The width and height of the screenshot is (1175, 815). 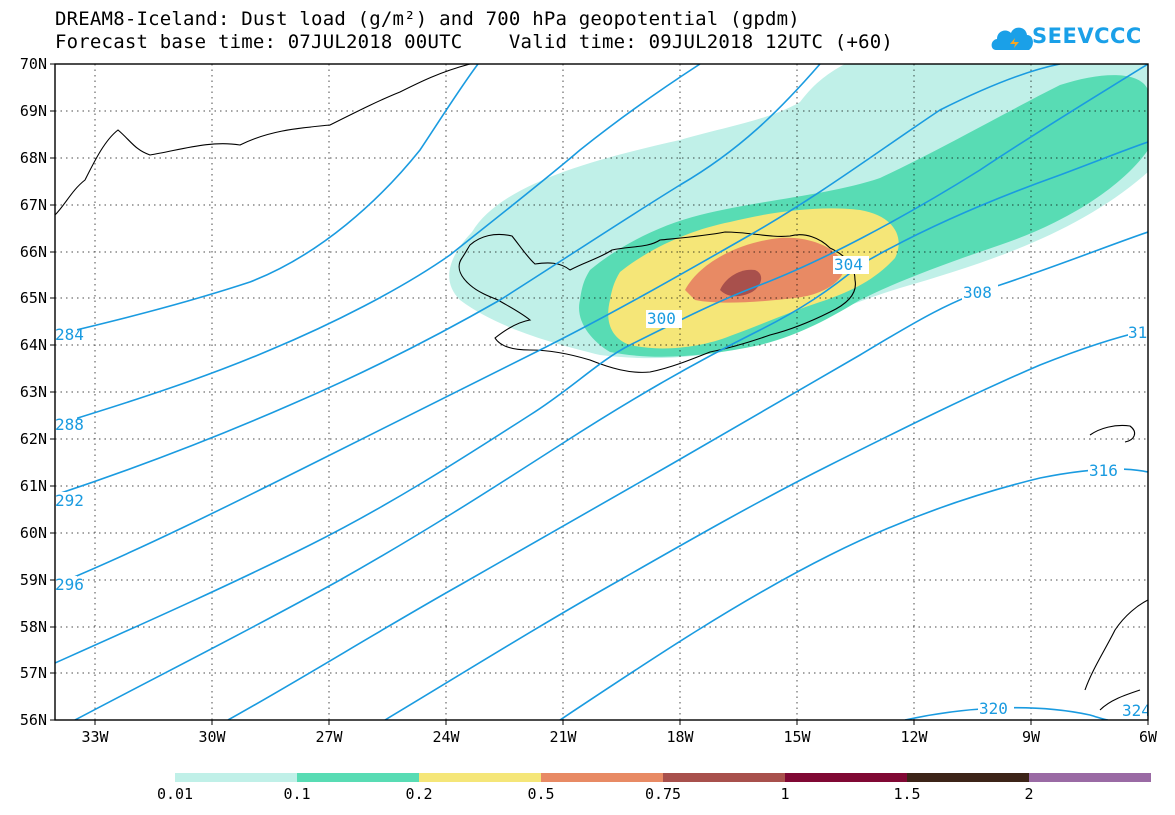 I want to click on contour-label-304: 304, so click(x=848, y=264).